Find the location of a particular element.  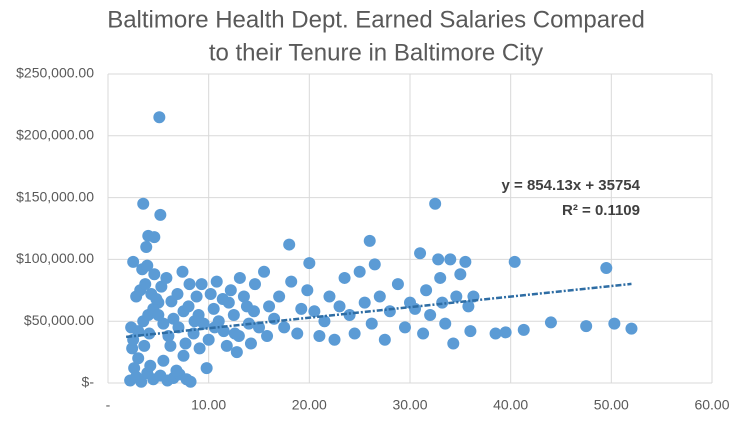

overlay is located at coordinates (378, 310).